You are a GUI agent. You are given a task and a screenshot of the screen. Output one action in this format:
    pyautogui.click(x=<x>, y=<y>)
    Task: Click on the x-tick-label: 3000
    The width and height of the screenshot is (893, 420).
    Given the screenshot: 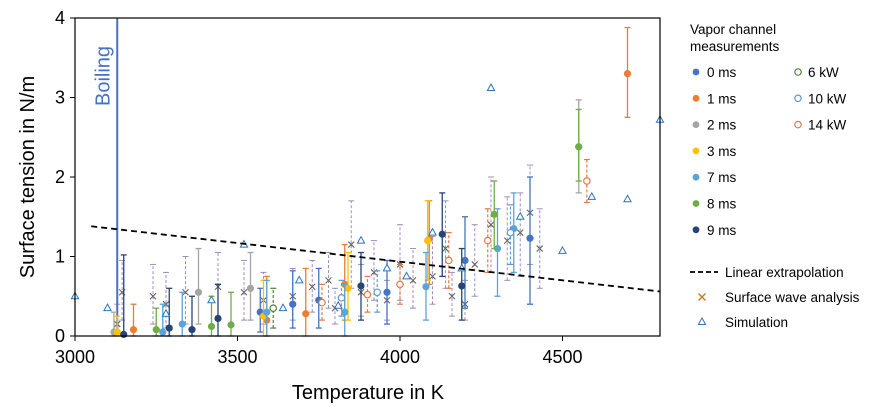 What is the action you would take?
    pyautogui.click(x=75, y=357)
    